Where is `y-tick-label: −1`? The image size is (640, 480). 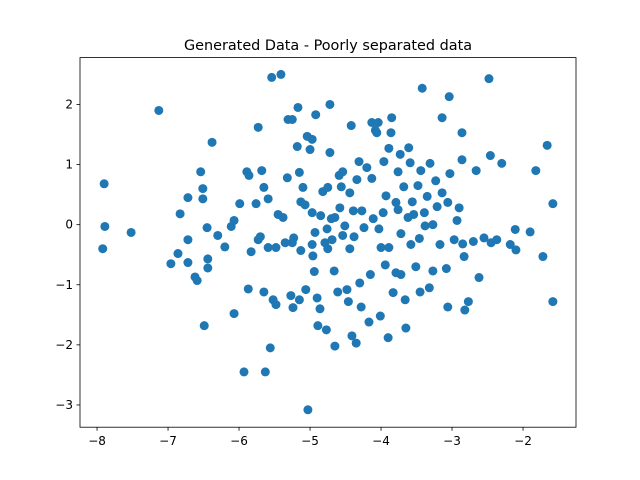 y-tick-label: −1 is located at coordinates (64, 285).